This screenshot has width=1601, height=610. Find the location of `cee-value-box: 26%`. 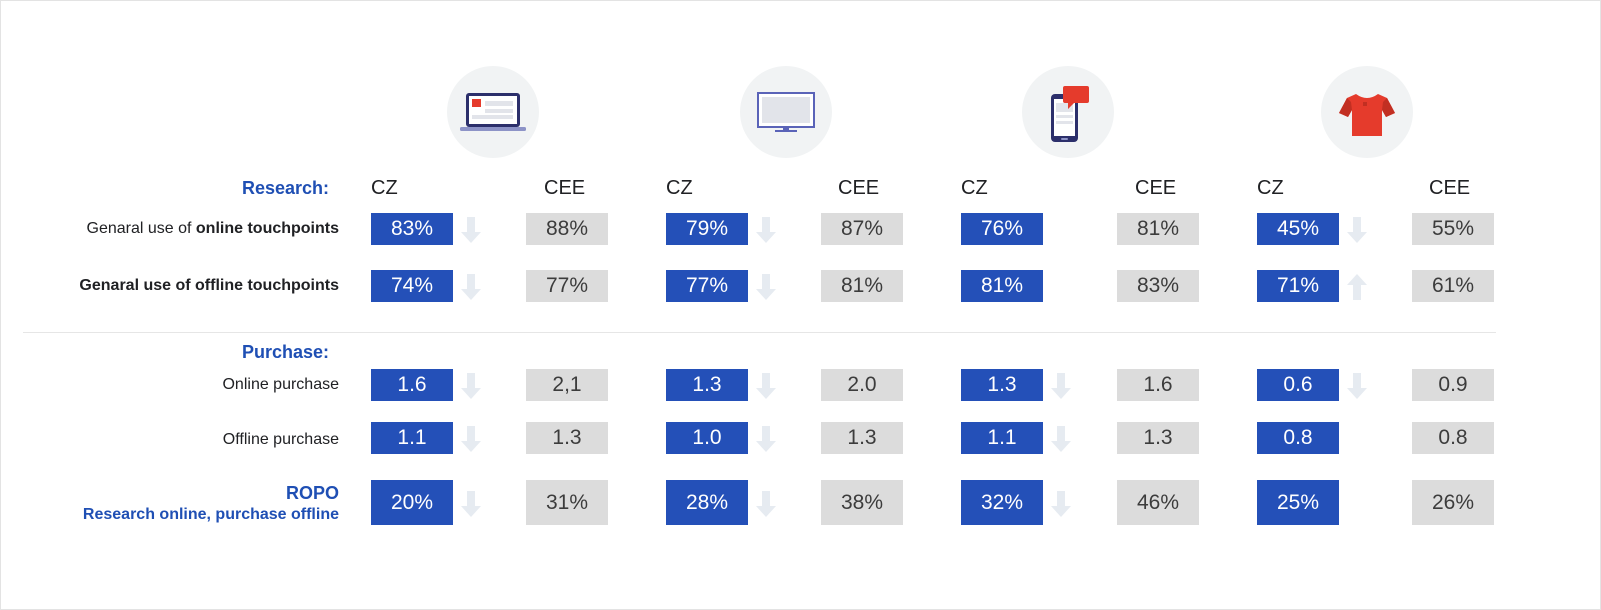

cee-value-box: 26% is located at coordinates (1453, 502).